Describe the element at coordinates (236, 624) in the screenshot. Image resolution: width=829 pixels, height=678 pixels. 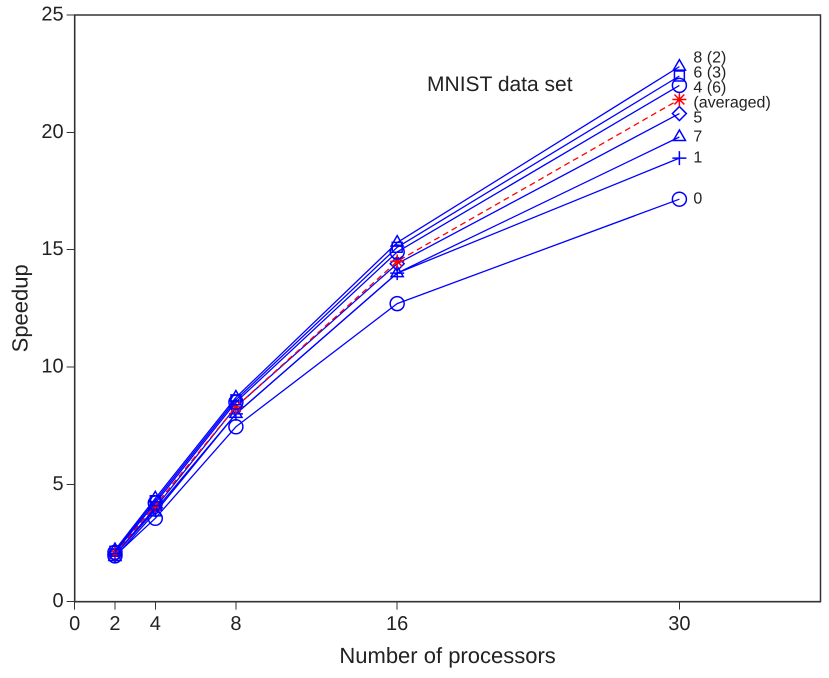
I see `x-tick-label: 8` at that location.